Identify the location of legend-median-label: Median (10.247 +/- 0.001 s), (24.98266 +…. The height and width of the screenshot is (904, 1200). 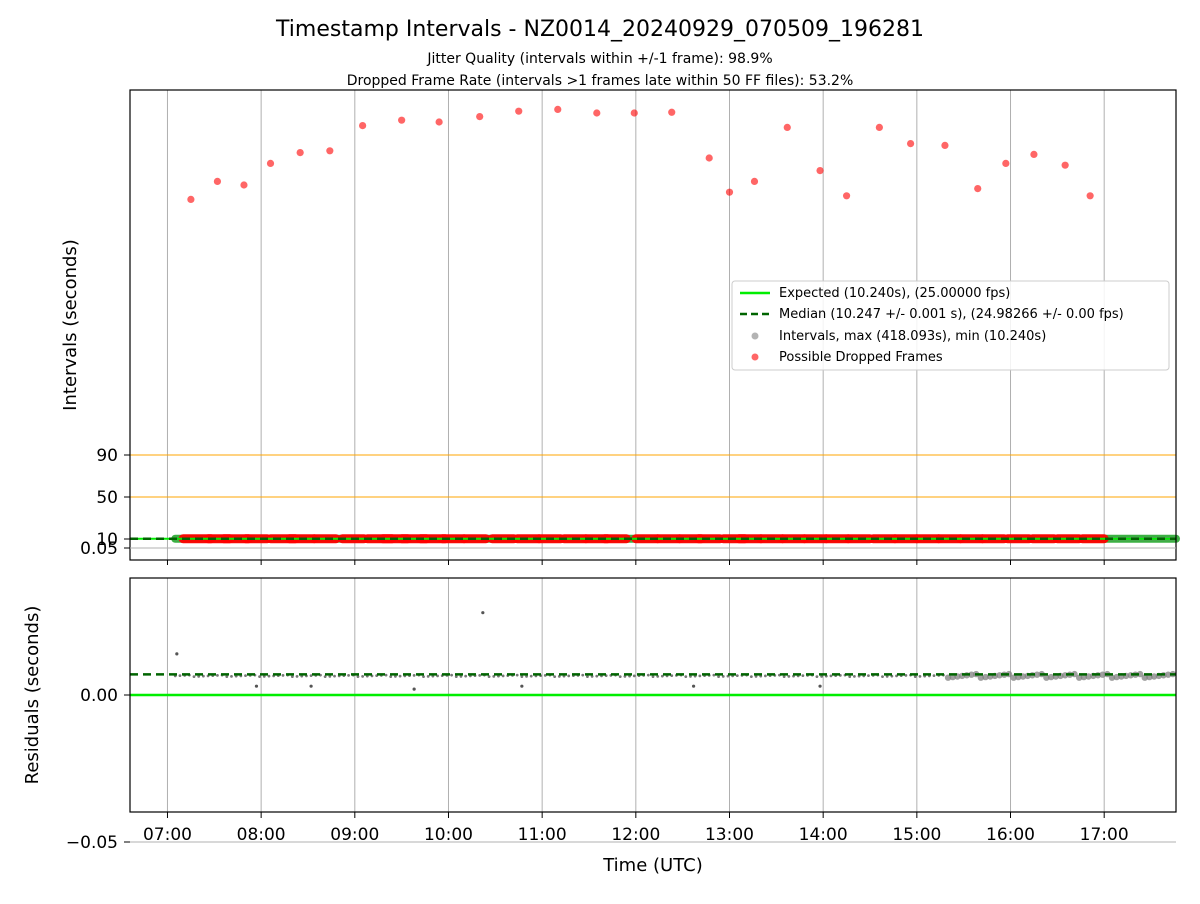
(951, 314).